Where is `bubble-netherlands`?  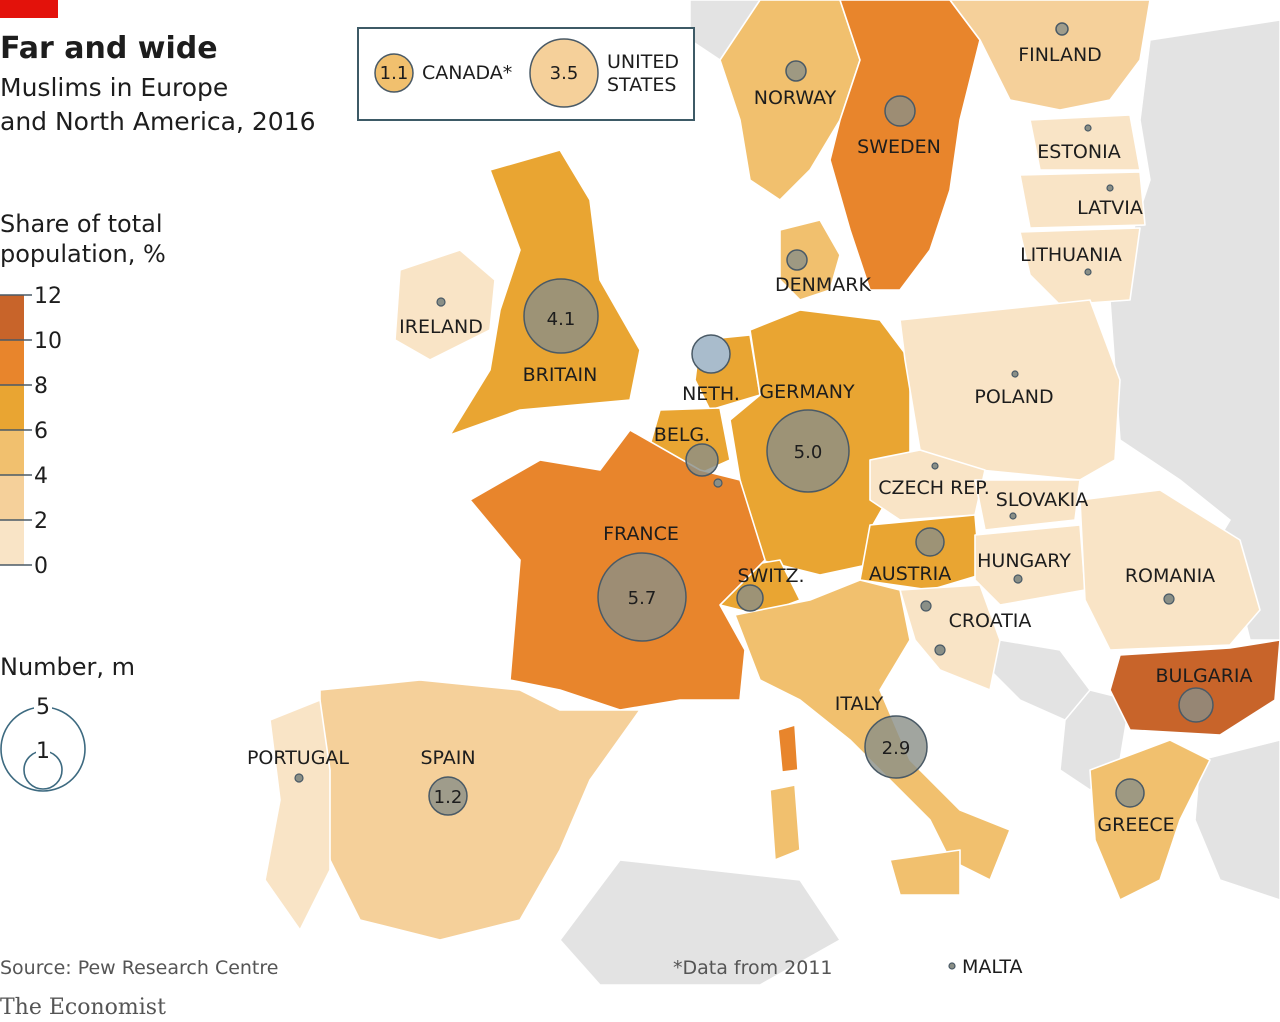
bubble-netherlands is located at coordinates (711, 354).